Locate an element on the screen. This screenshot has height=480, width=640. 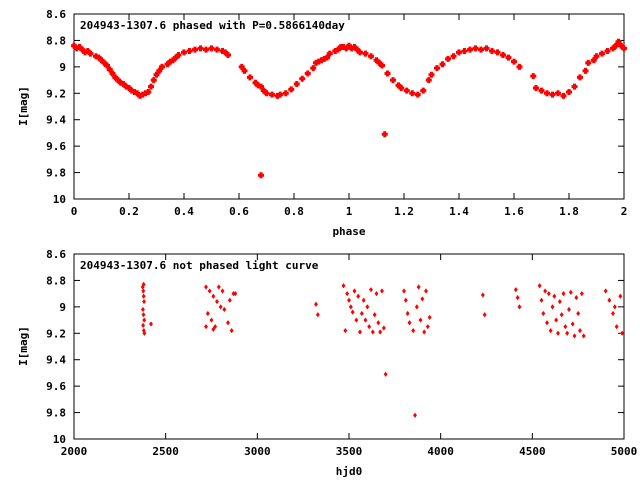
y-tick-label: 9.4 is located at coordinates (56, 360).